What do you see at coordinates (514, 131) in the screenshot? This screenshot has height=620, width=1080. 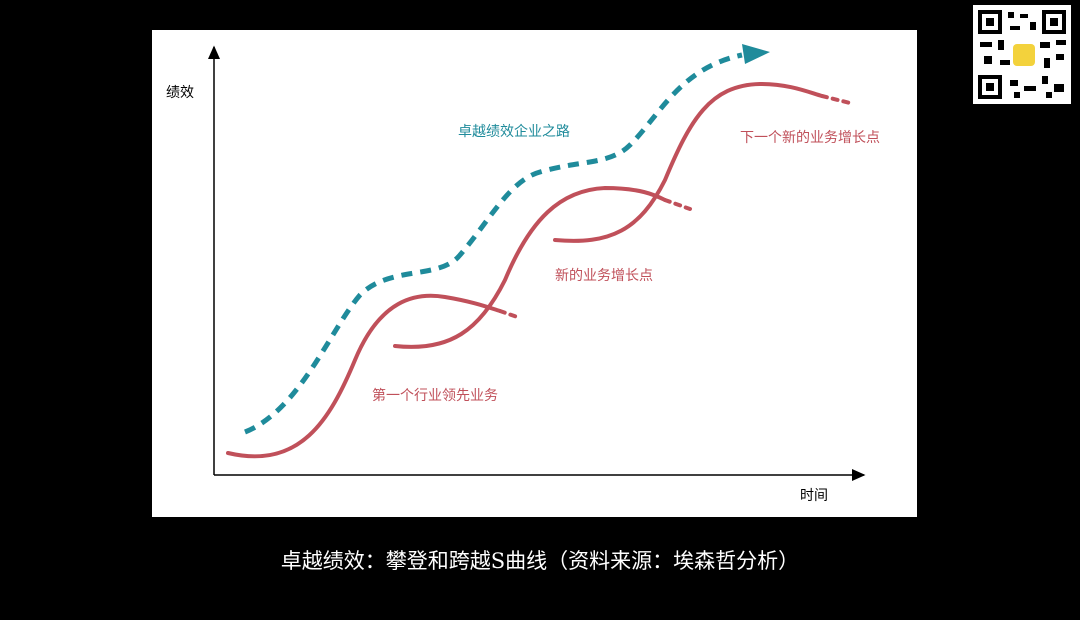 I see `curve-label: 卓越绩效企业之路` at bounding box center [514, 131].